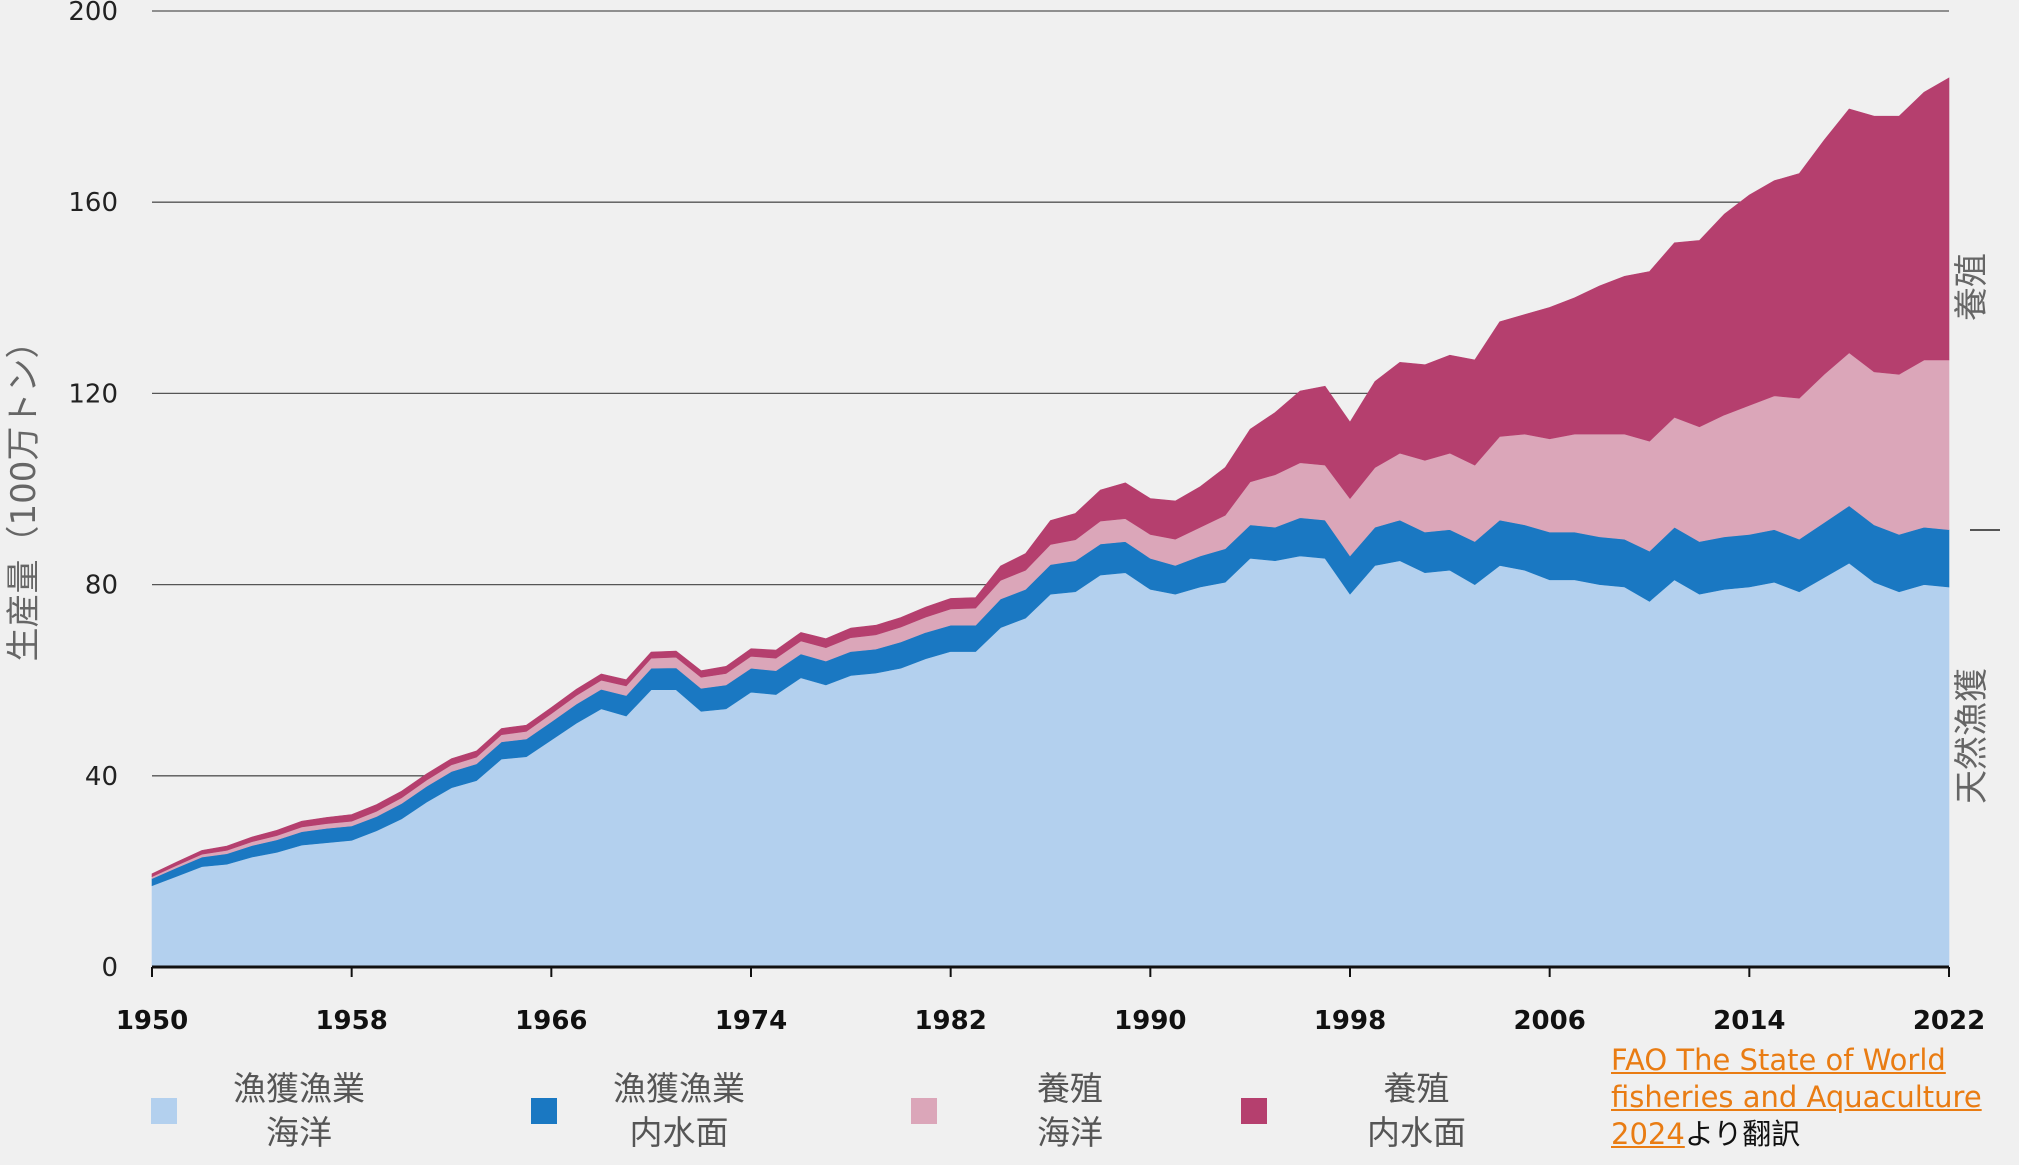 This screenshot has width=2019, height=1165. What do you see at coordinates (1150, 1021) in the screenshot?
I see `x-tick-label: 1990` at bounding box center [1150, 1021].